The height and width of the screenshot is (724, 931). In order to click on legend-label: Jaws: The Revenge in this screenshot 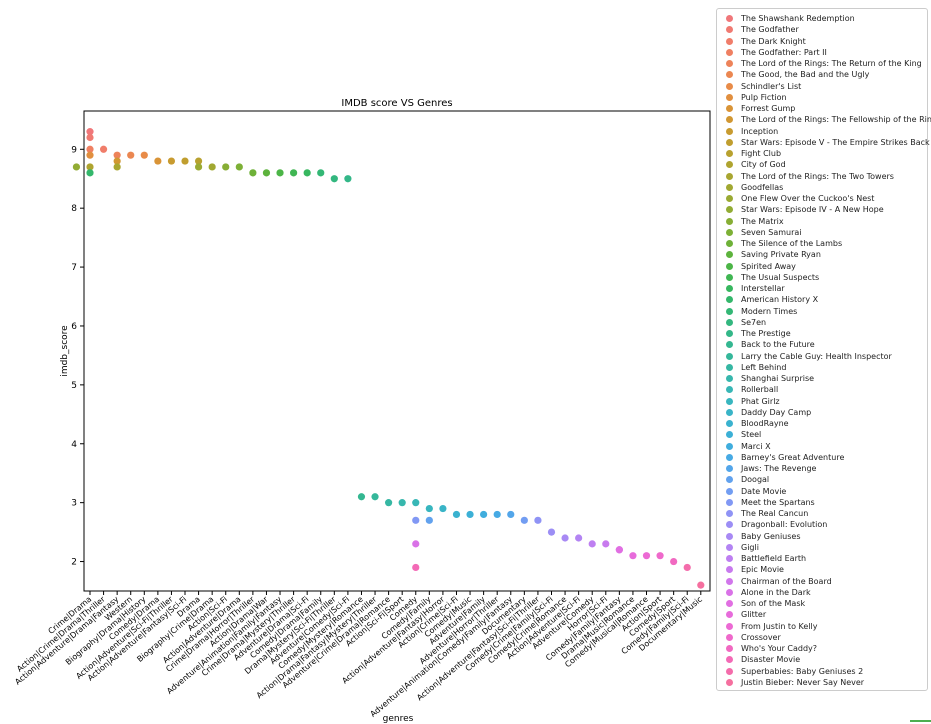, I will do `click(779, 468)`.